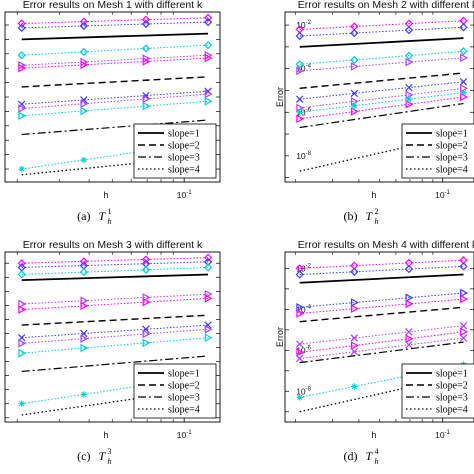 Image resolution: width=474 pixels, height=474 pixels. Describe the element at coordinates (351, 216) in the screenshot. I see `caption-label: (b)` at that location.